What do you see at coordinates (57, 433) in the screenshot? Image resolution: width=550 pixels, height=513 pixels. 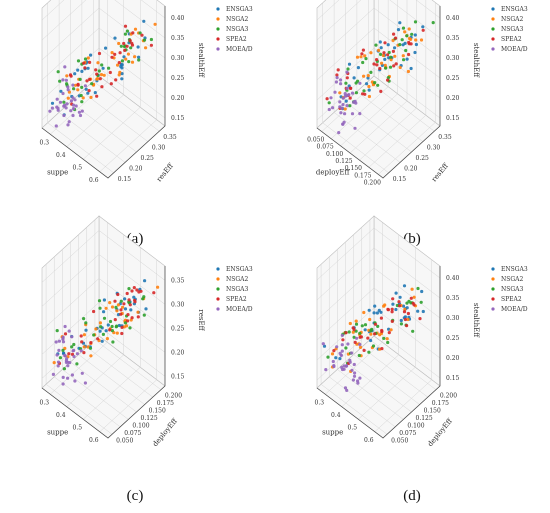 I see `x-axis-label: suppe` at bounding box center [57, 433].